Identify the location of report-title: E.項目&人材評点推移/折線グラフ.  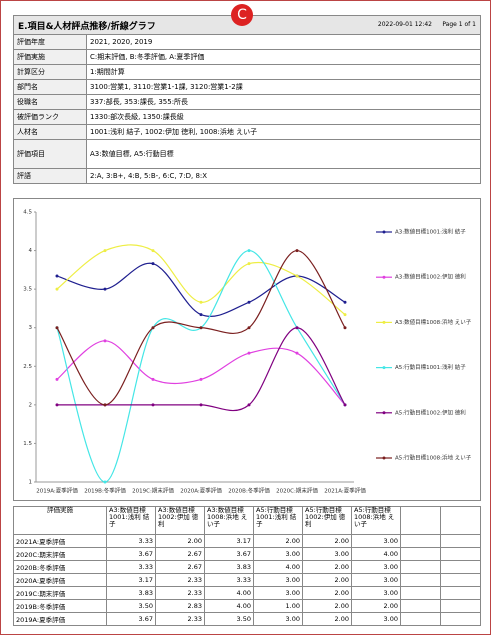
(87, 27).